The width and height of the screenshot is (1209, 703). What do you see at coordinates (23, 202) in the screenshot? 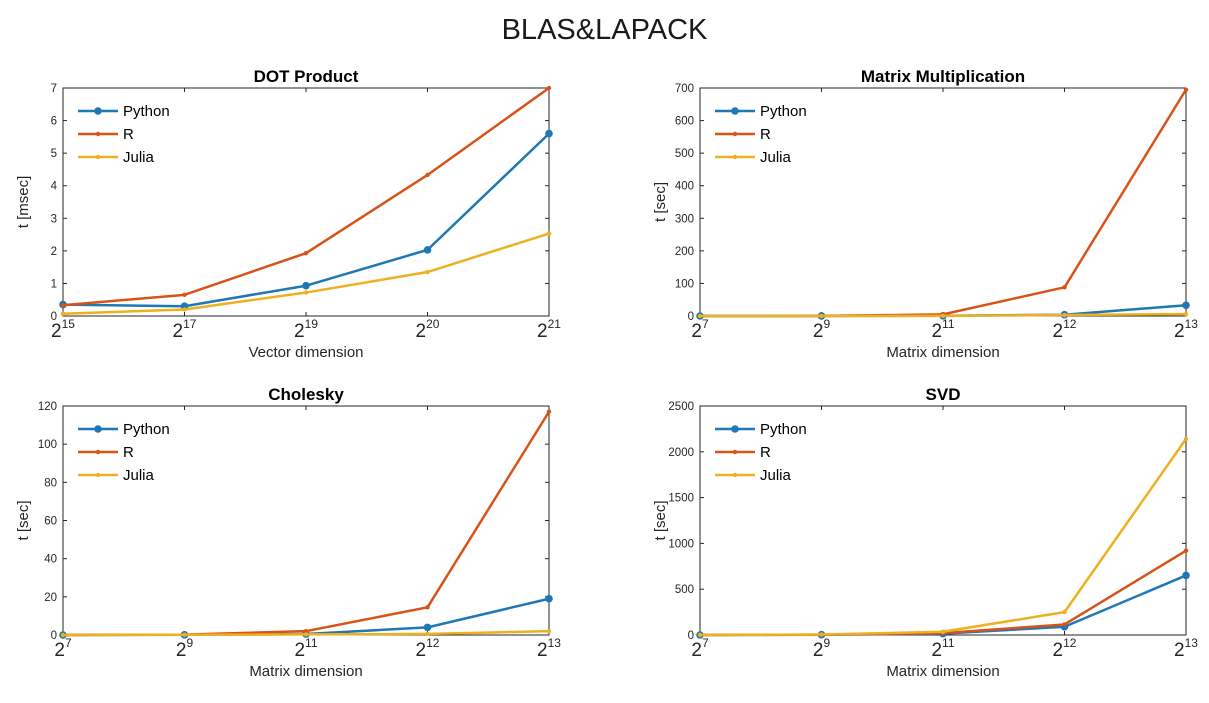
I see `y-axis-label: t [msec]` at bounding box center [23, 202].